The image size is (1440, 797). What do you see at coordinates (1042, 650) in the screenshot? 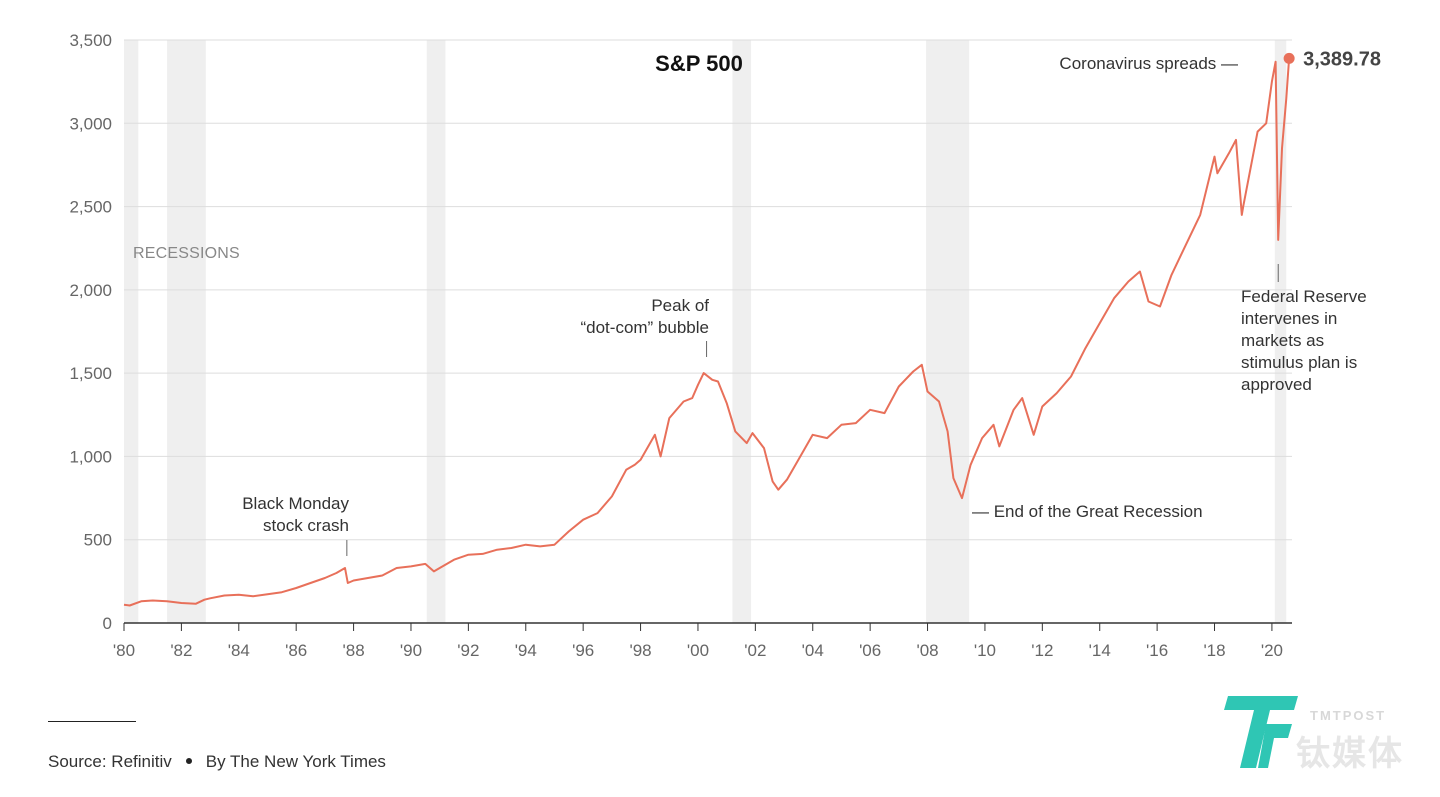
I see `x-tick-label-16: '12` at bounding box center [1042, 650].